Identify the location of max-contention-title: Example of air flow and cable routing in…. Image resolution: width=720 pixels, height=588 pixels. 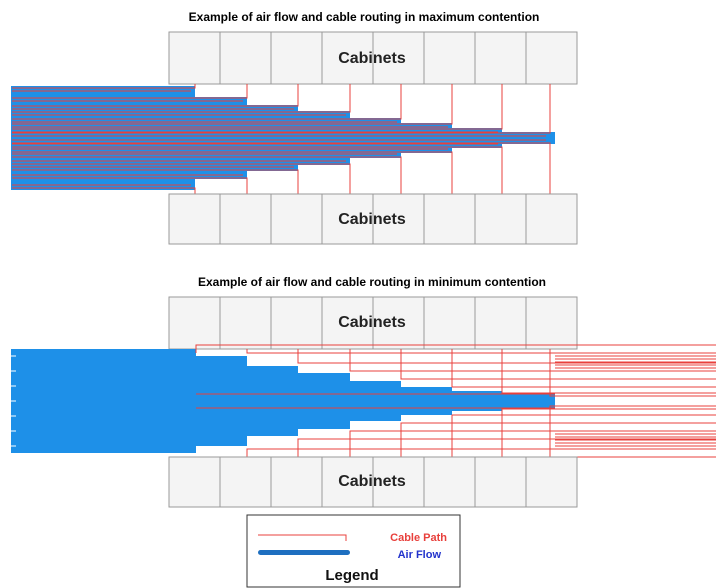
(364, 17).